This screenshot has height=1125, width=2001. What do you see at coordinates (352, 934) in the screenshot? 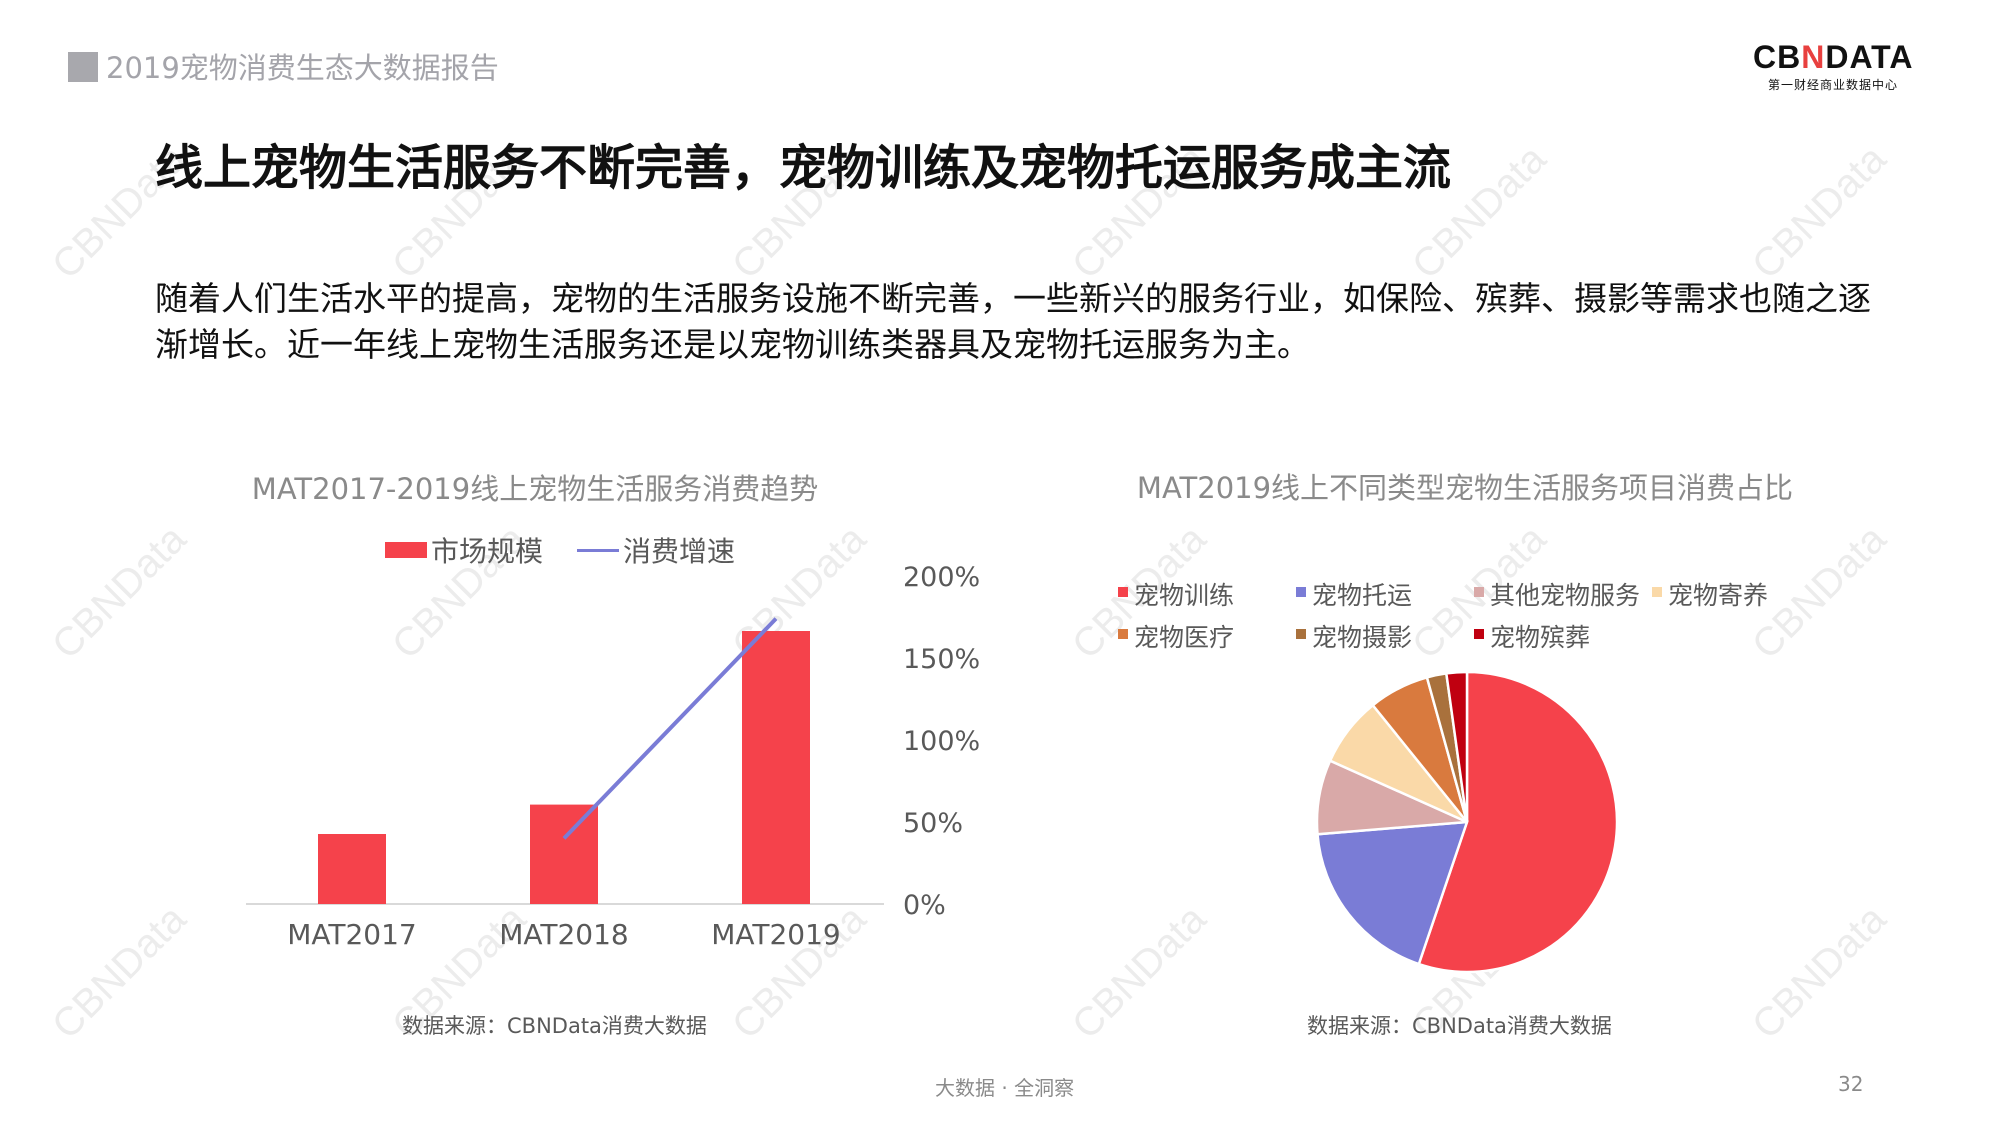
I see `x-tick-label: MAT2017` at bounding box center [352, 934].